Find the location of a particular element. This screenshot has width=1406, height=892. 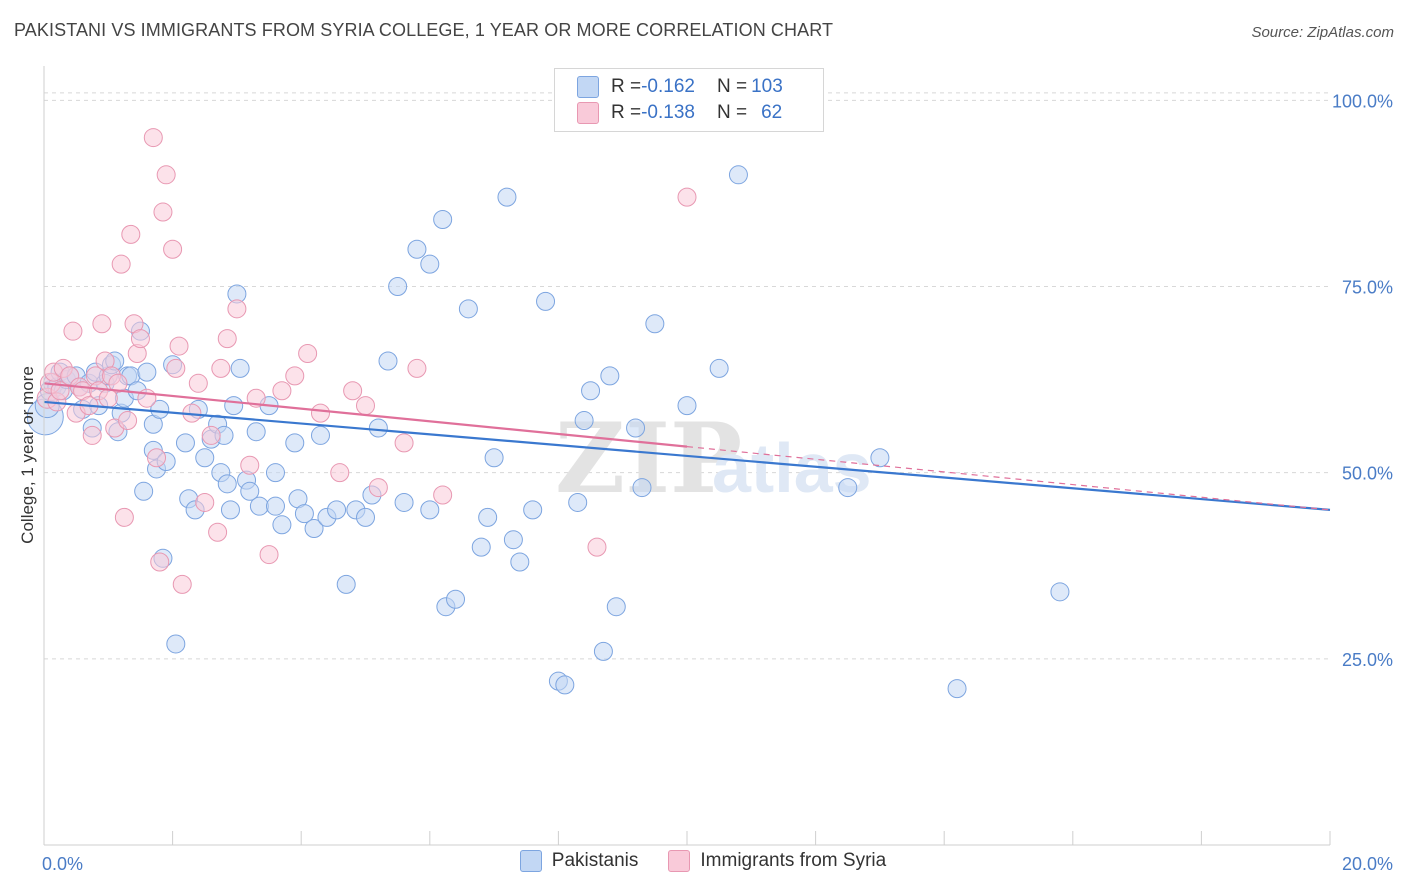

trend-lines is located at coordinates (687, 446).